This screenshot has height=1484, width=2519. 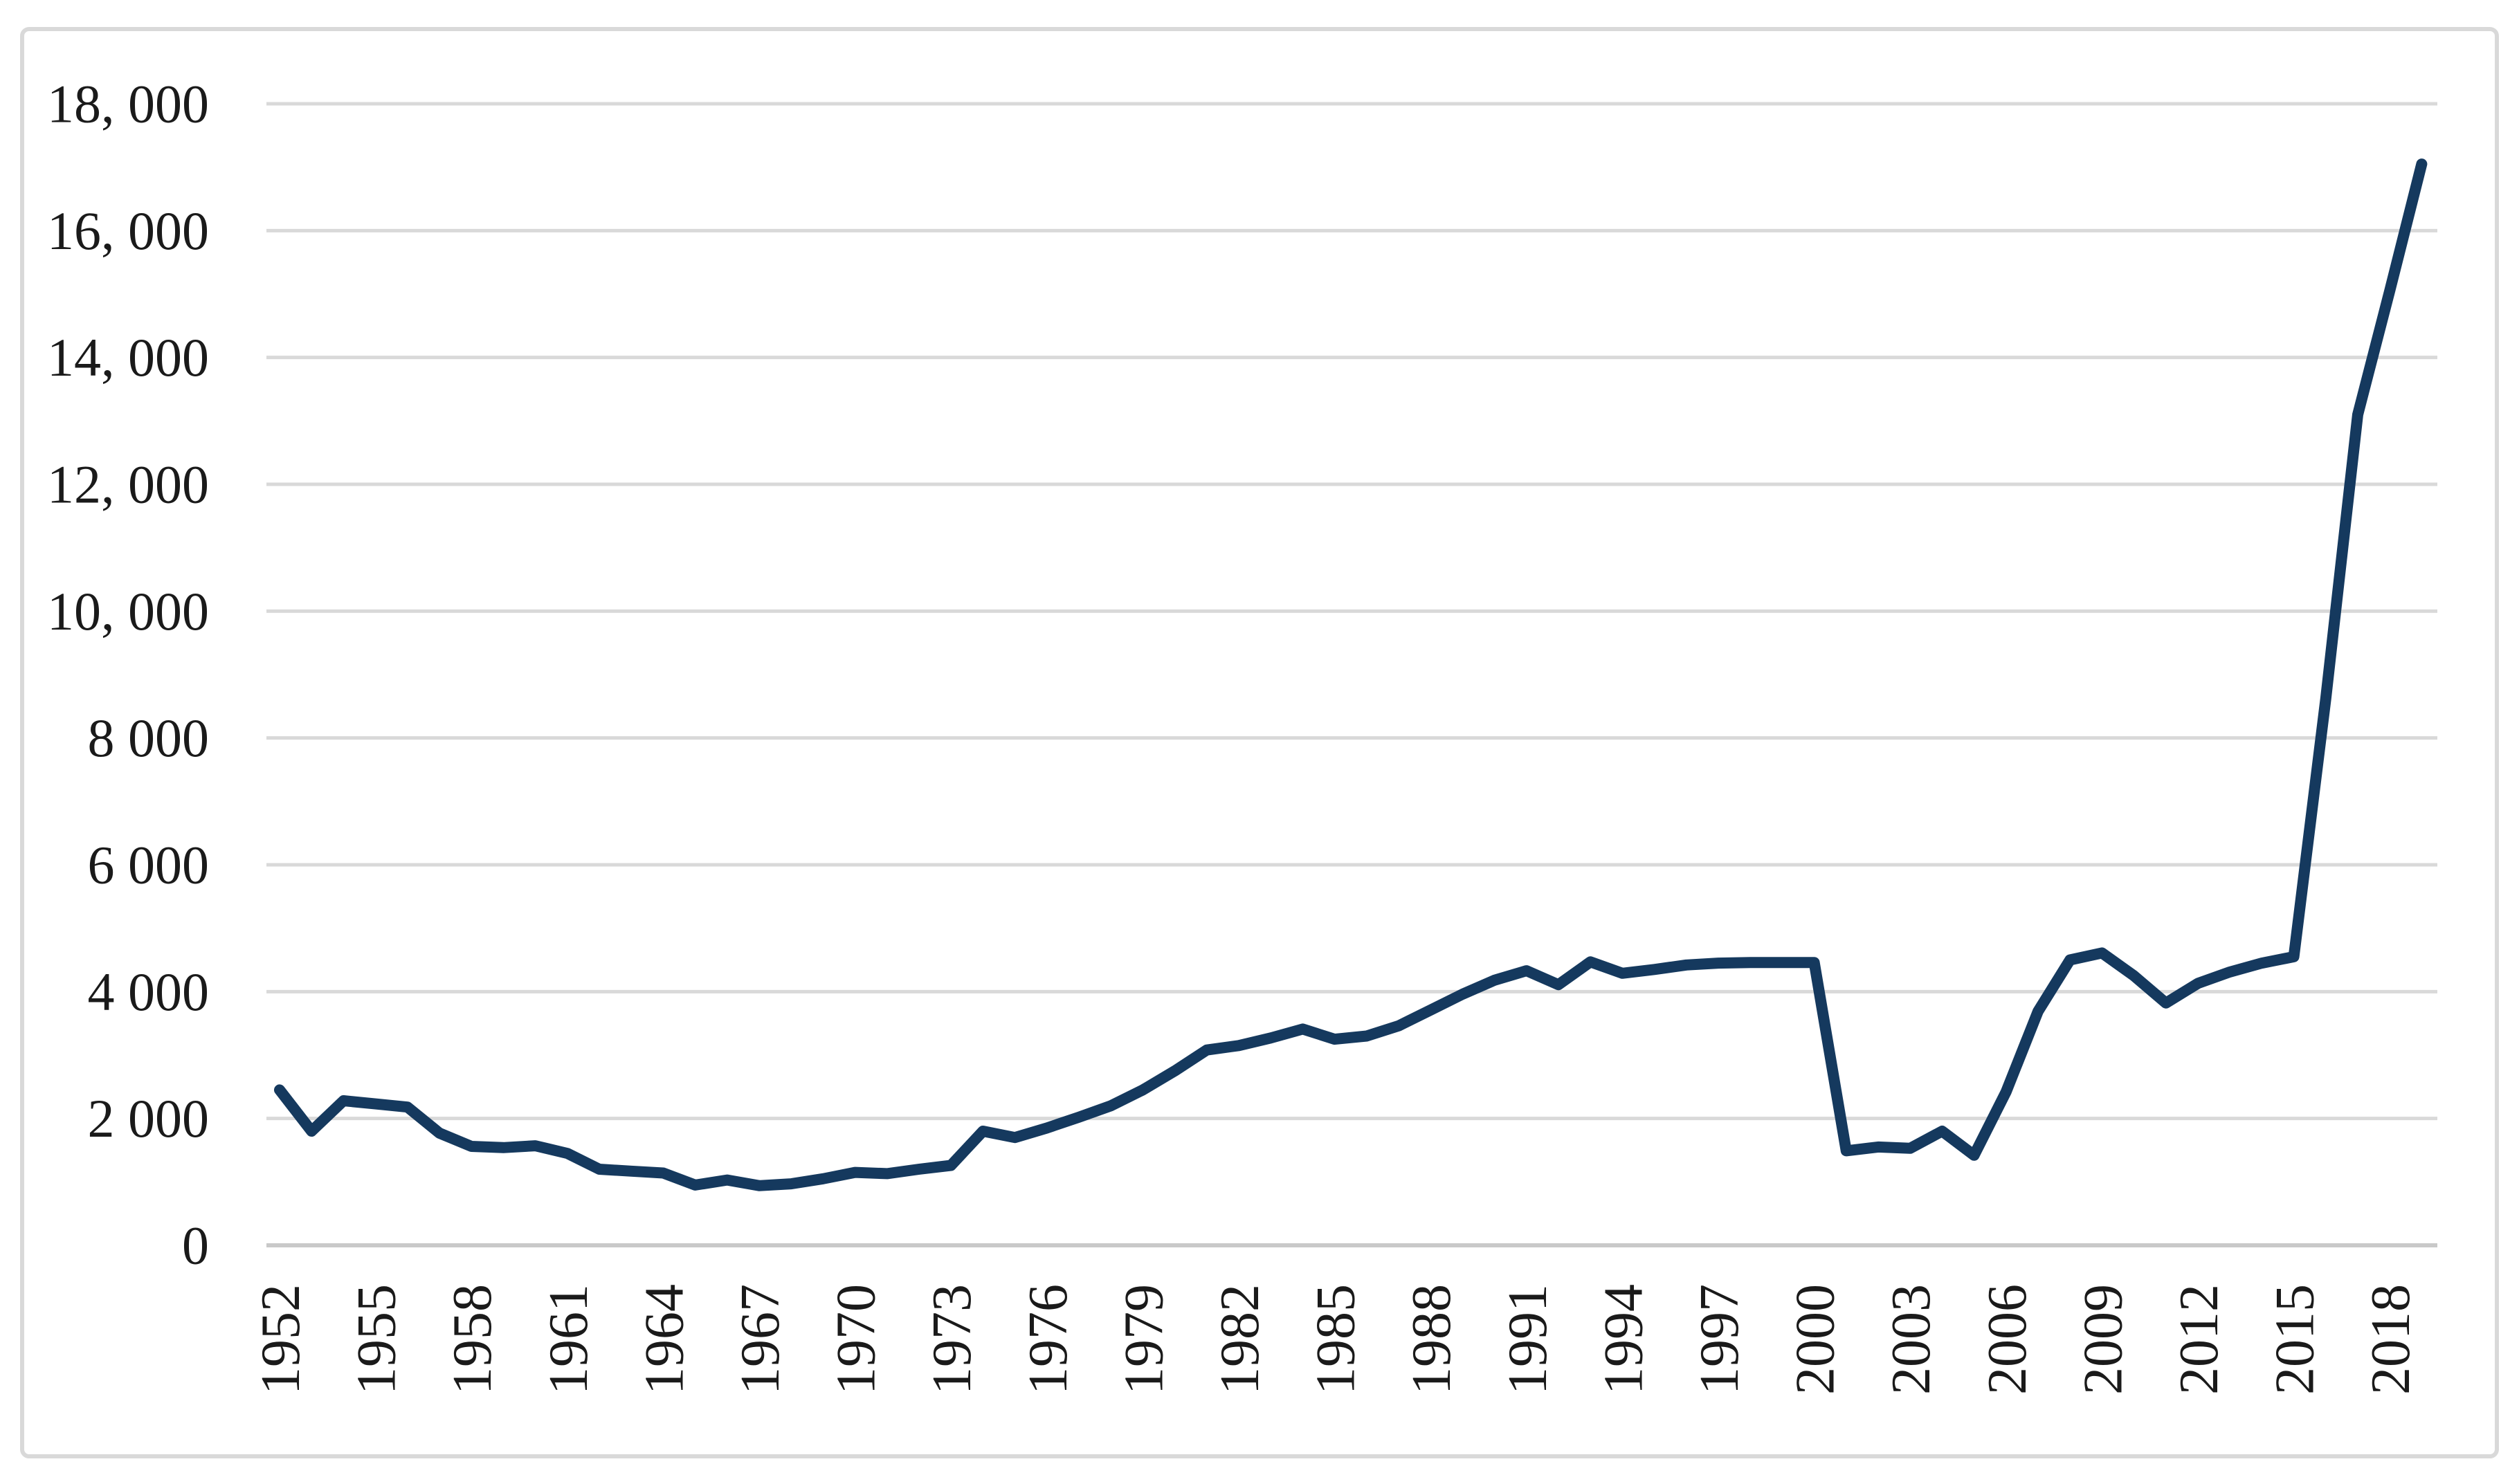 I want to click on y-tick-label: 18, 000, so click(x=128, y=104).